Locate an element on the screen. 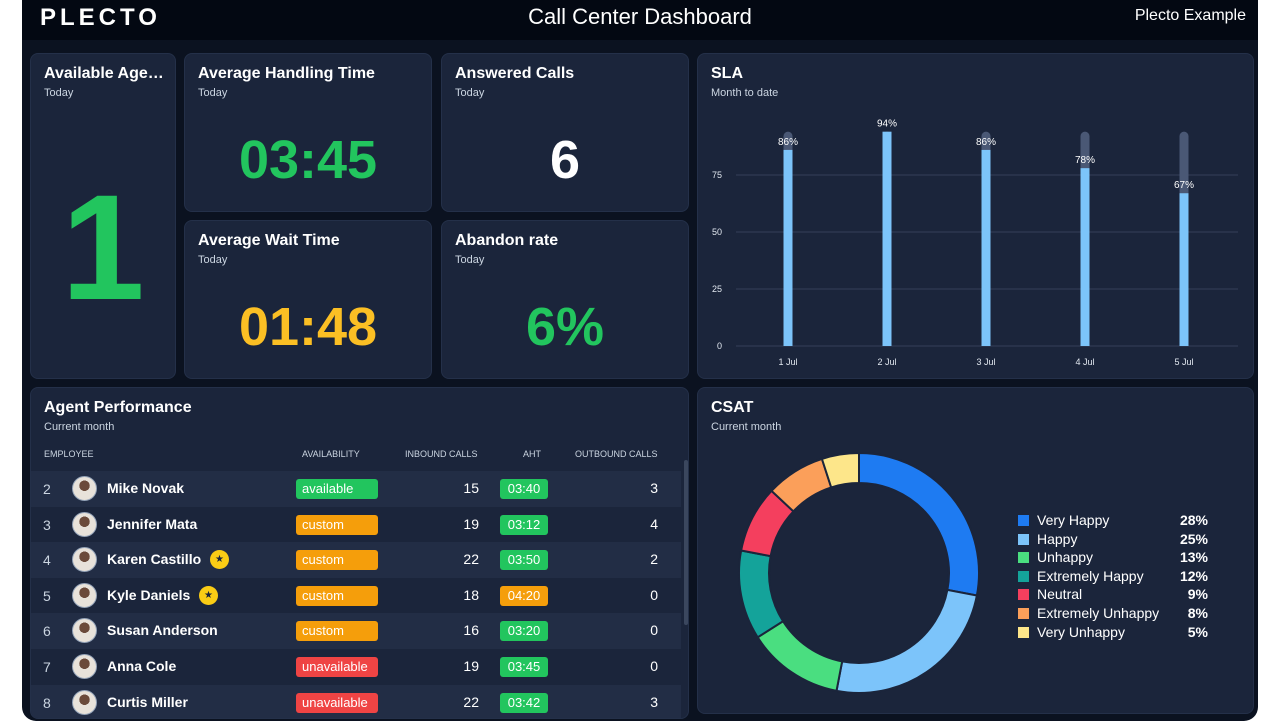 The height and width of the screenshot is (721, 1280). legend-item: Extremely Unhappy 8% is located at coordinates (1113, 614).